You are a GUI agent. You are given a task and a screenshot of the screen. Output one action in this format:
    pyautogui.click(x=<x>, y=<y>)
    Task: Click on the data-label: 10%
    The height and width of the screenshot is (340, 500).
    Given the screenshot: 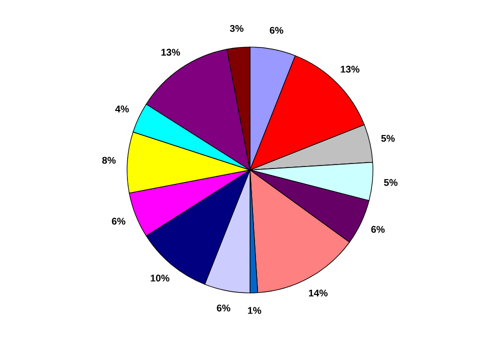 What is the action you would take?
    pyautogui.click(x=160, y=278)
    